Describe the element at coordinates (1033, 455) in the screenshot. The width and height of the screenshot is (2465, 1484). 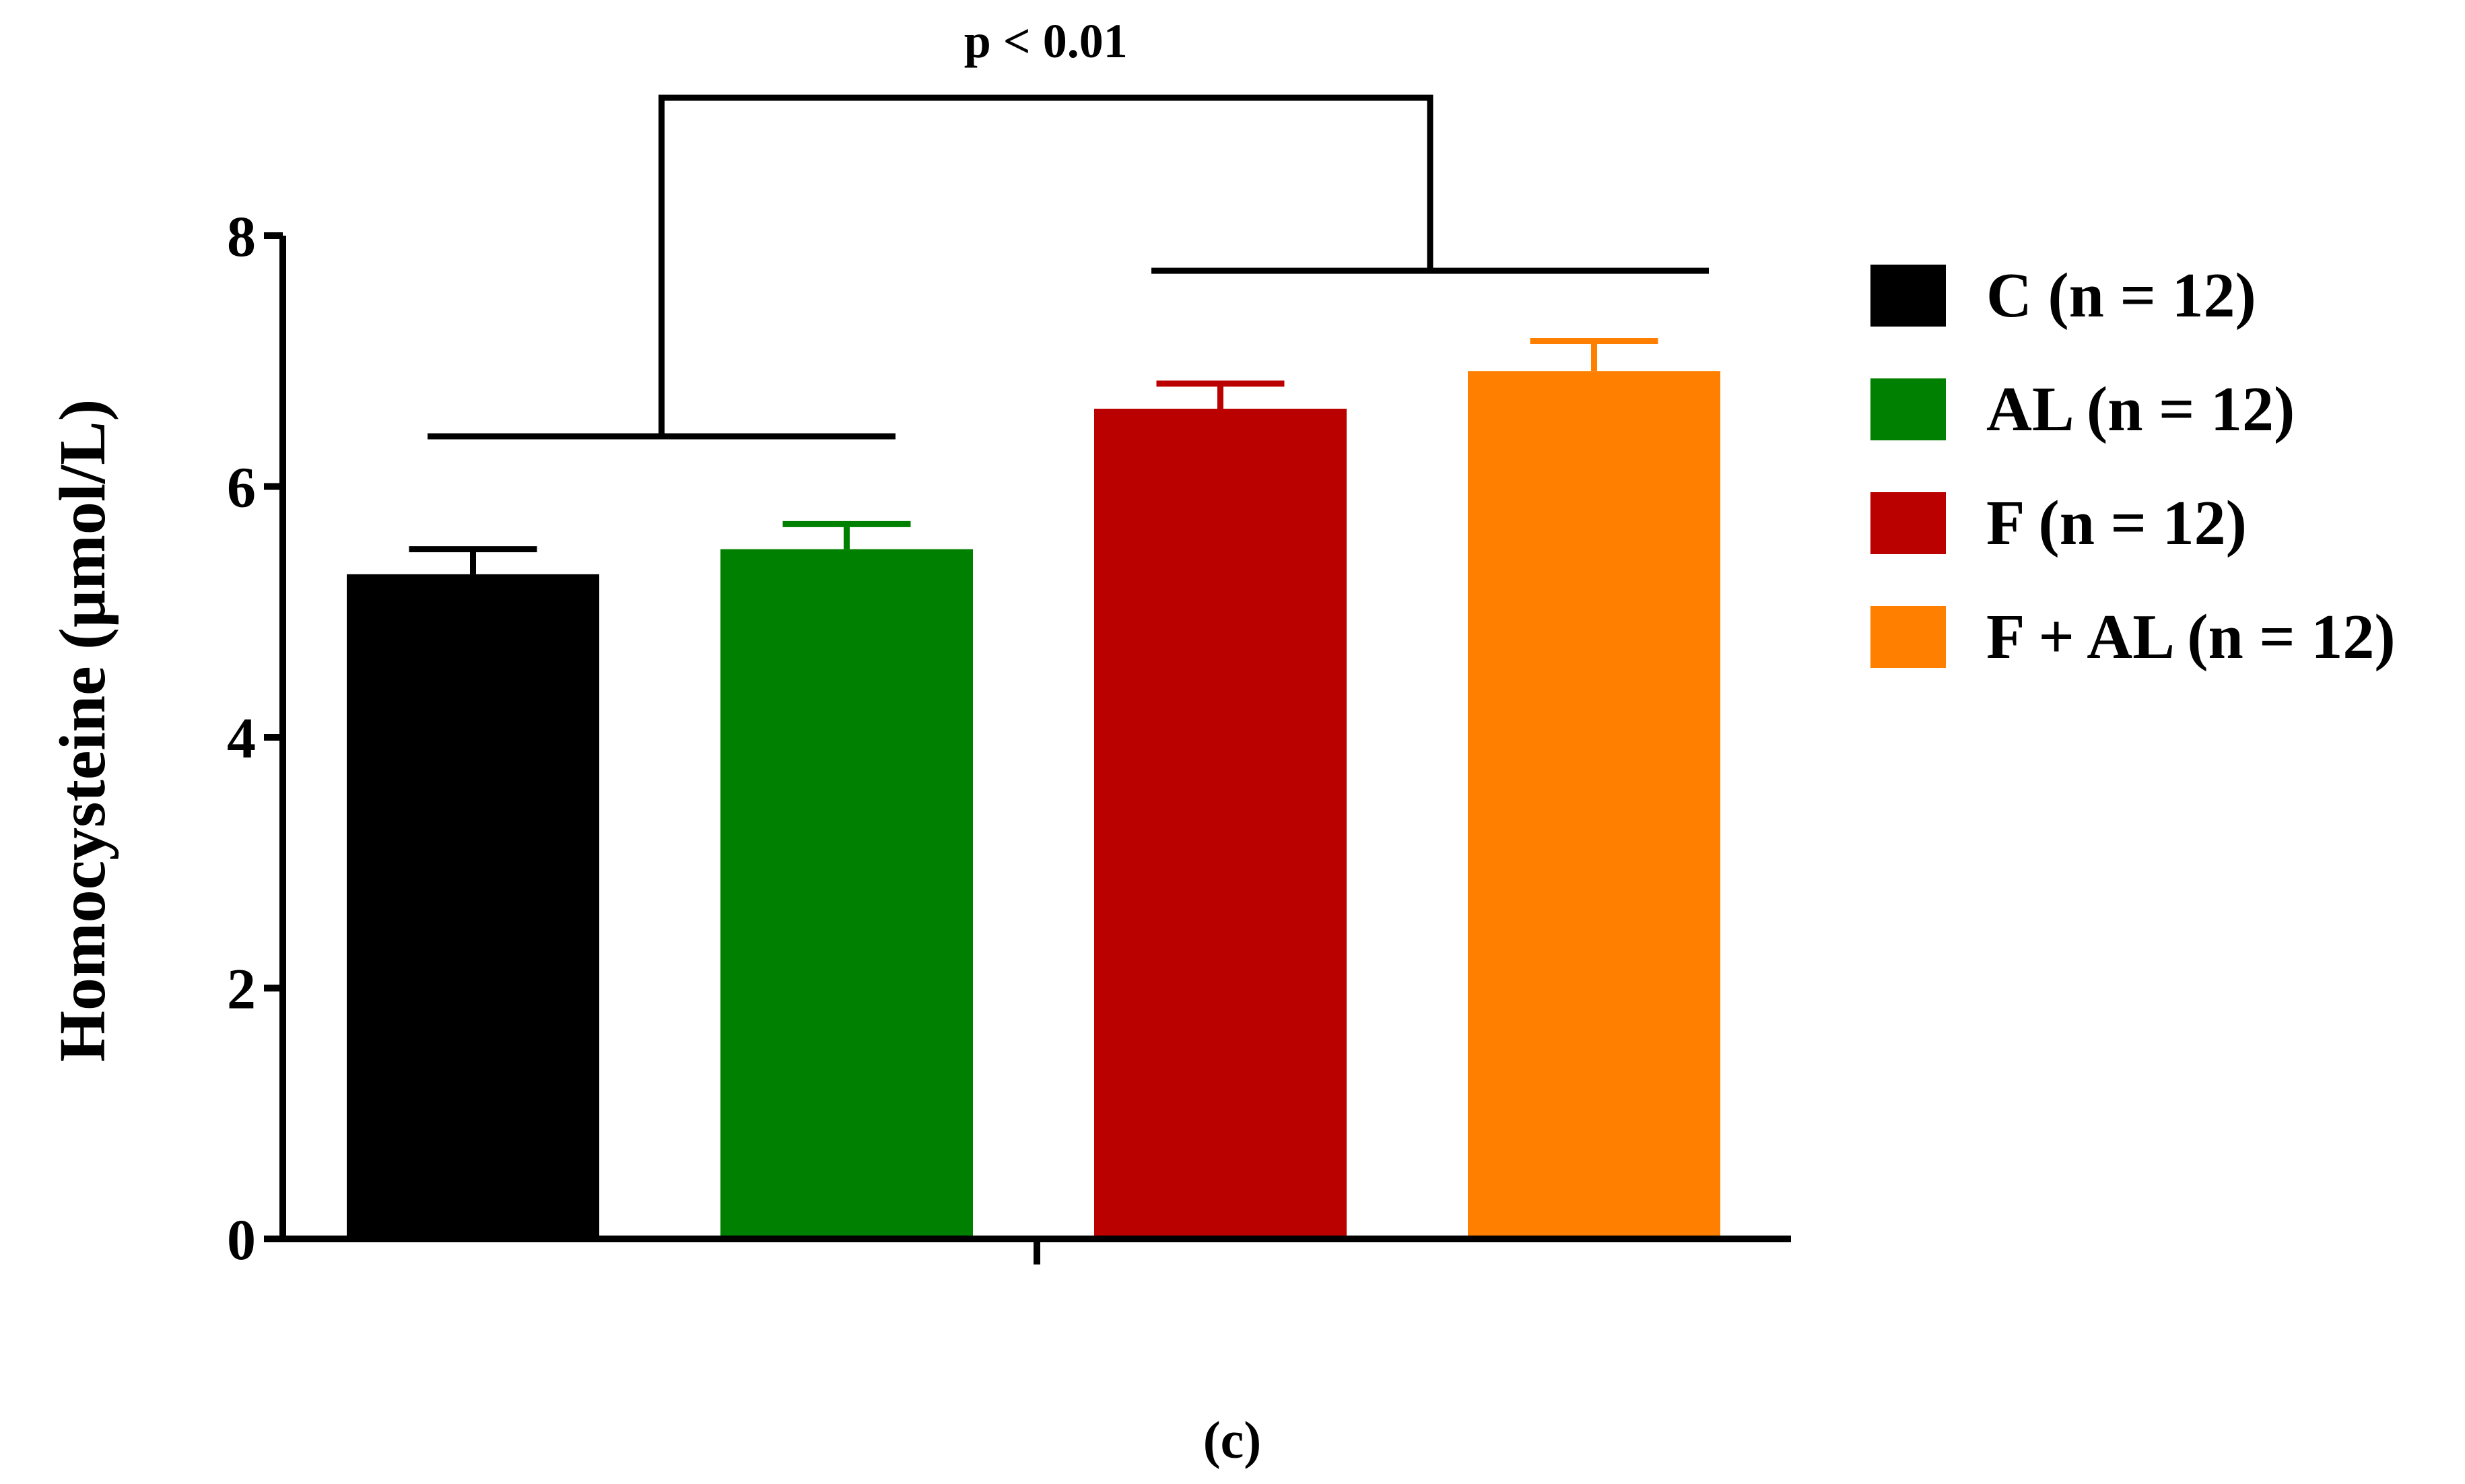
I see `error-bars` at that location.